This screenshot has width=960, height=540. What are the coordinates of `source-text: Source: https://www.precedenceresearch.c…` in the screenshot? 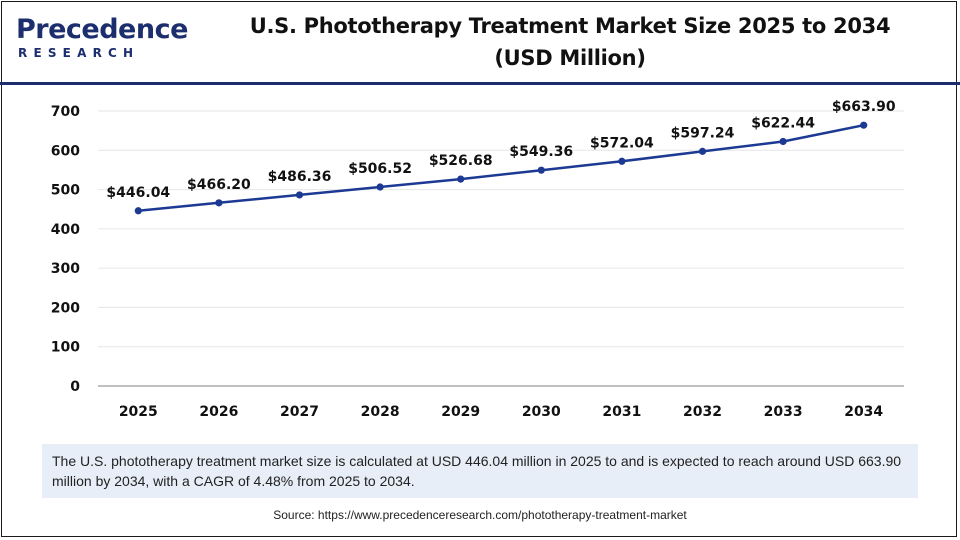 It's located at (480, 515).